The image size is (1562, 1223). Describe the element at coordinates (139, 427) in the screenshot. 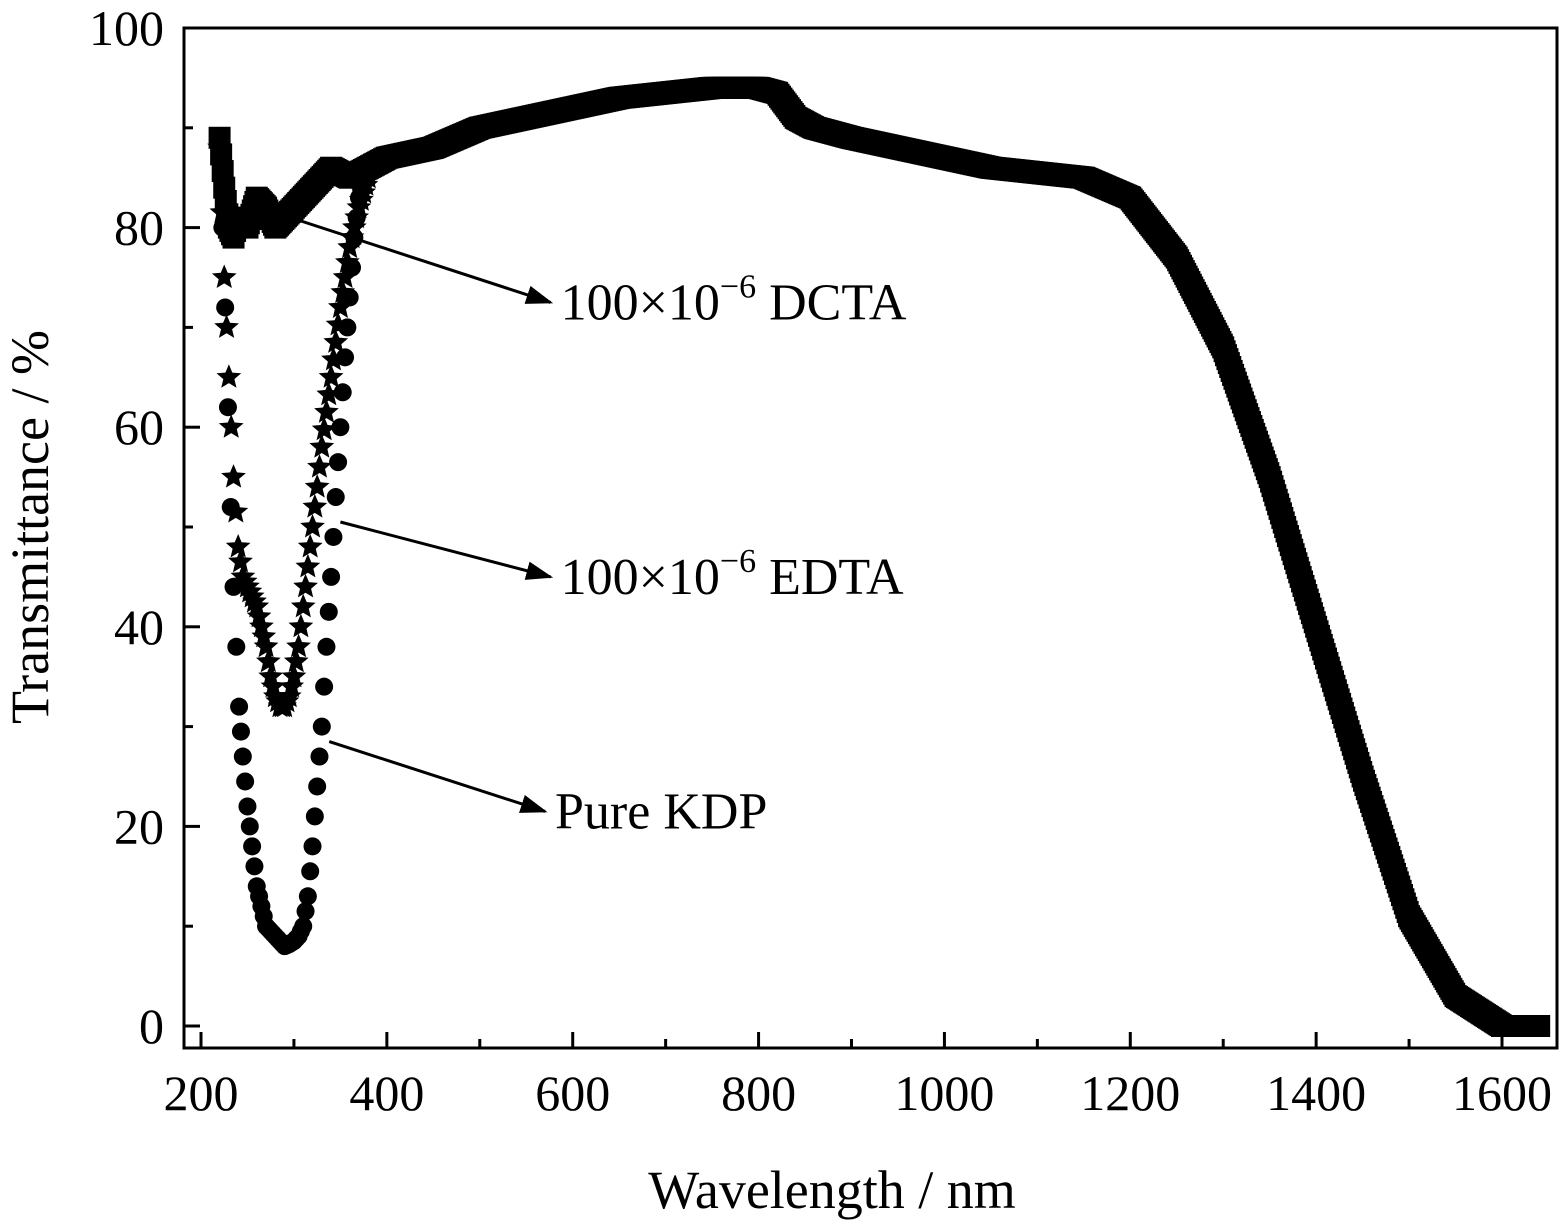

I see `y-tick-label: 60` at that location.